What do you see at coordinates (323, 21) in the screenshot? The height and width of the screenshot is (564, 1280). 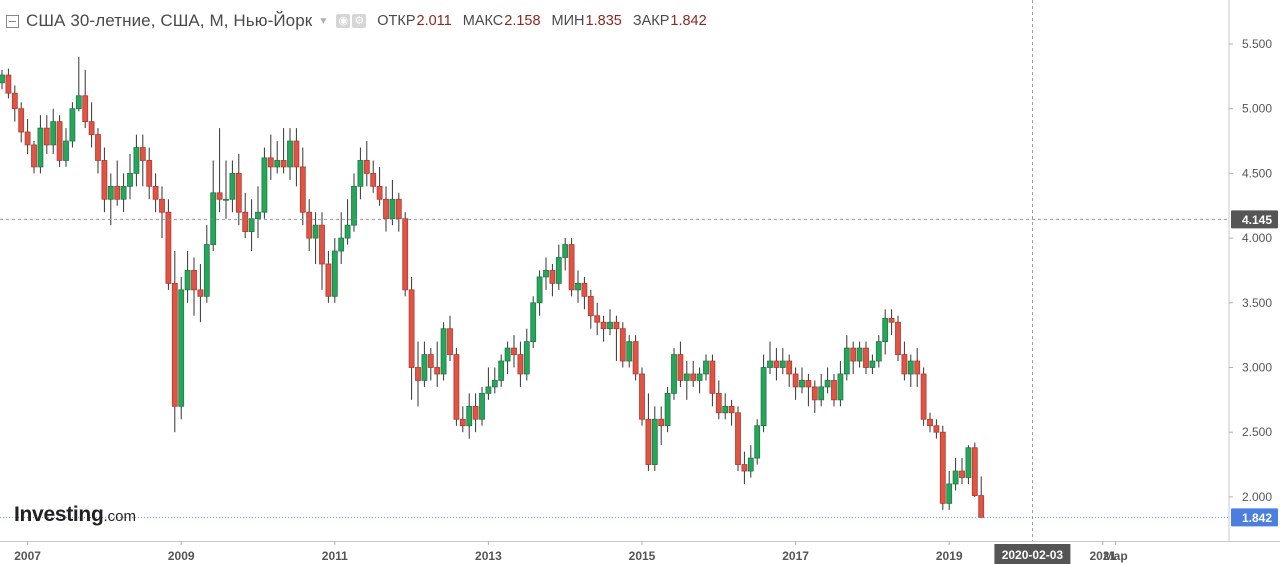 I see `chevron-down-icon: ▼` at bounding box center [323, 21].